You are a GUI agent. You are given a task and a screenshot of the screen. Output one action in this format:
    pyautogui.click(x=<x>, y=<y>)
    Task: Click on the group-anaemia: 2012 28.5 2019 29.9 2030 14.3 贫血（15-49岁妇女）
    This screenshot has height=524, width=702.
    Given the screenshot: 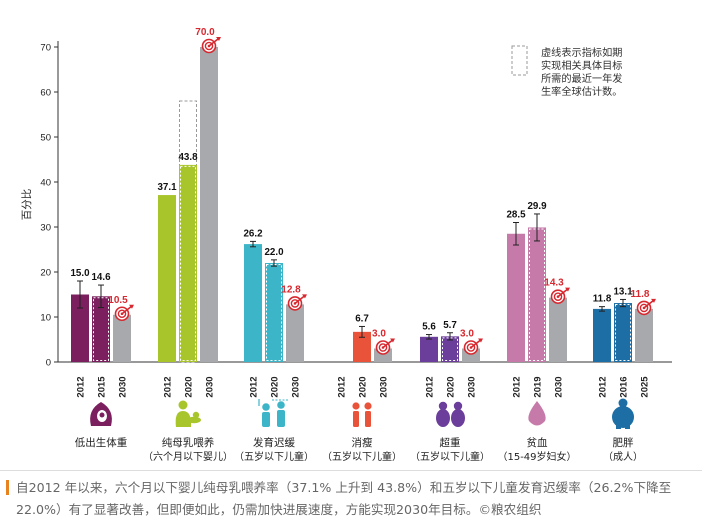 What is the action you would take?
    pyautogui.click(x=536, y=332)
    